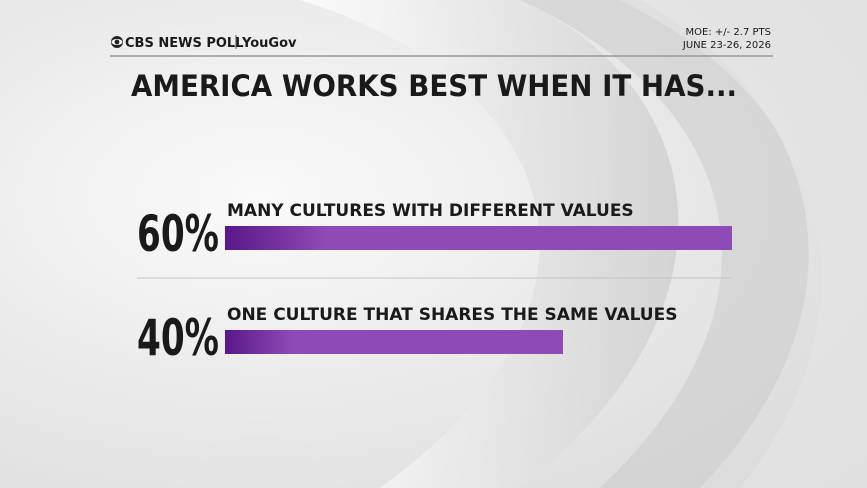 This screenshot has height=488, width=867. What do you see at coordinates (452, 315) in the screenshot?
I see `category-label: ONE CULTURE THAT SHARES THE SAME VALUES` at bounding box center [452, 315].